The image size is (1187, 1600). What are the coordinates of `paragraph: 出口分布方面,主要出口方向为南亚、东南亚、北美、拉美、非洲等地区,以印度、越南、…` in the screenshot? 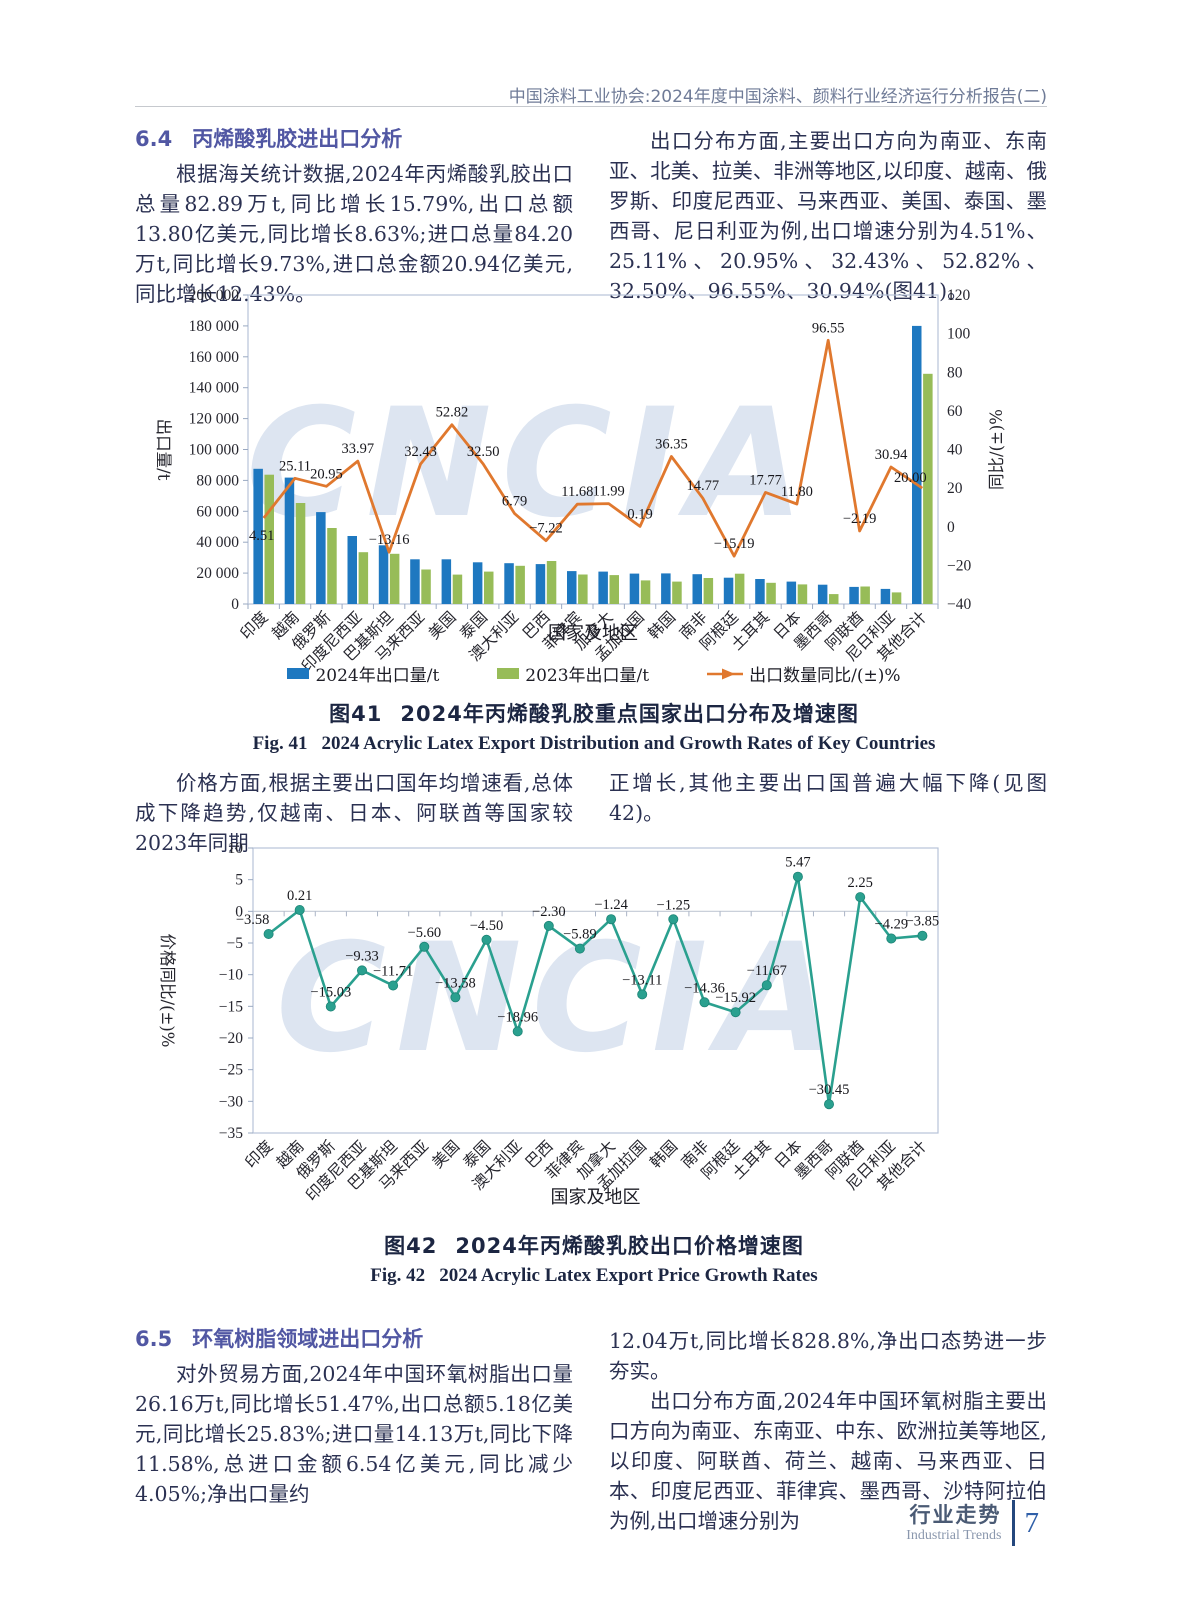 It's located at (828, 216).